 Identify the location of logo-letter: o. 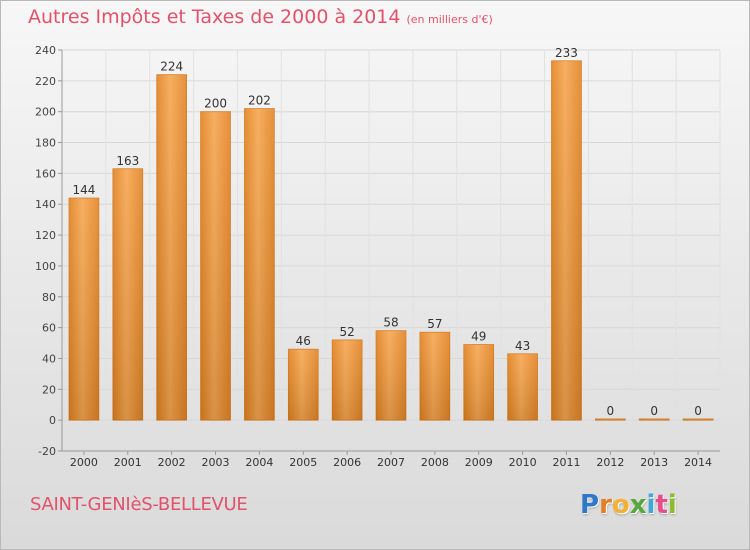
(620, 505).